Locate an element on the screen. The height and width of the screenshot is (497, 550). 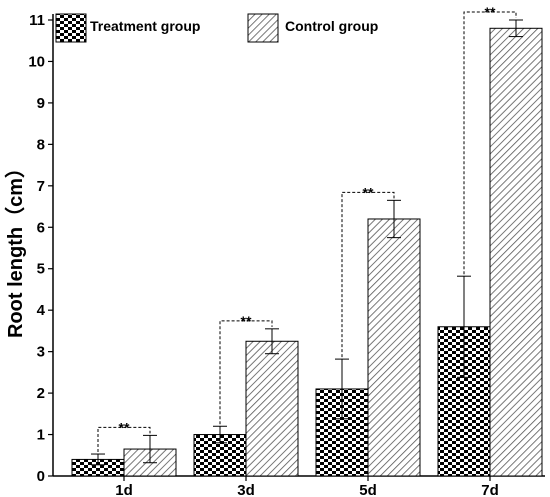
y-tick-label-5: 5 is located at coordinates (41, 269).